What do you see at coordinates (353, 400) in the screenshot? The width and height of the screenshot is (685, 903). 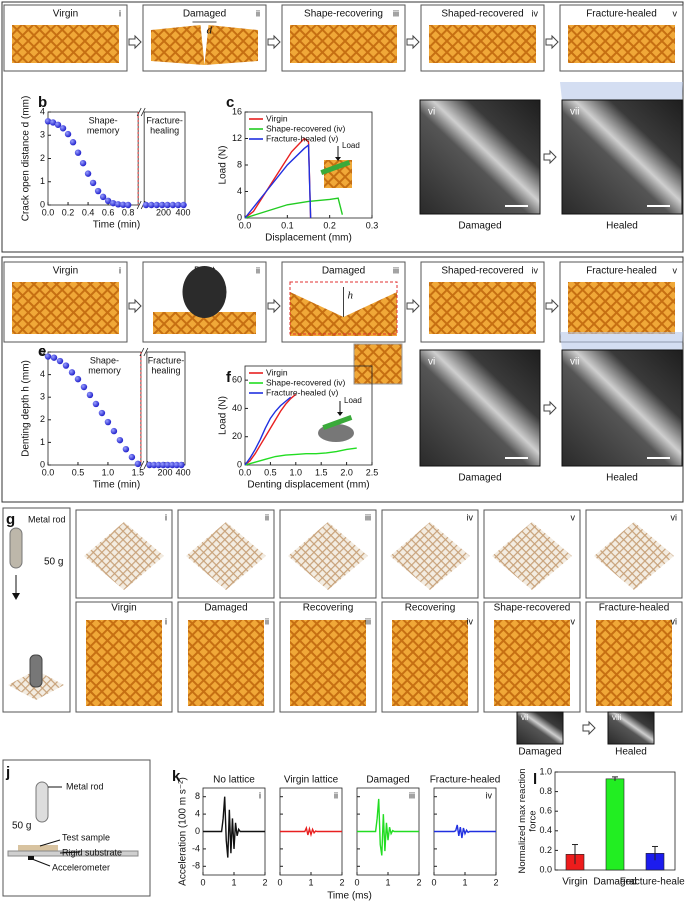 I see `inset-label: Load` at bounding box center [353, 400].